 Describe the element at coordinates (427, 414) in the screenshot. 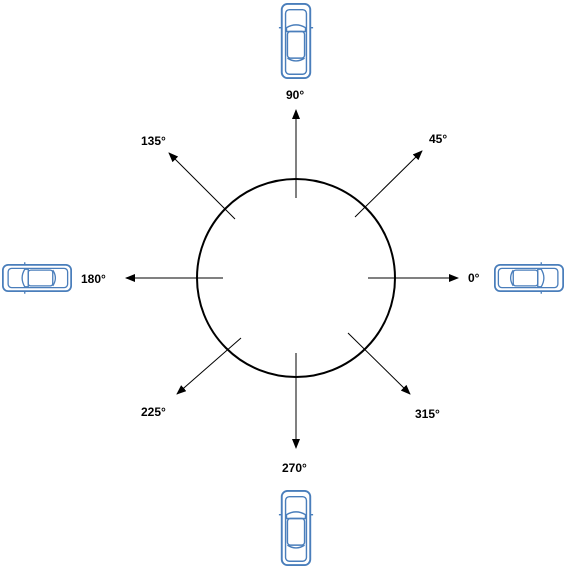

I see `label-315: 315°` at that location.